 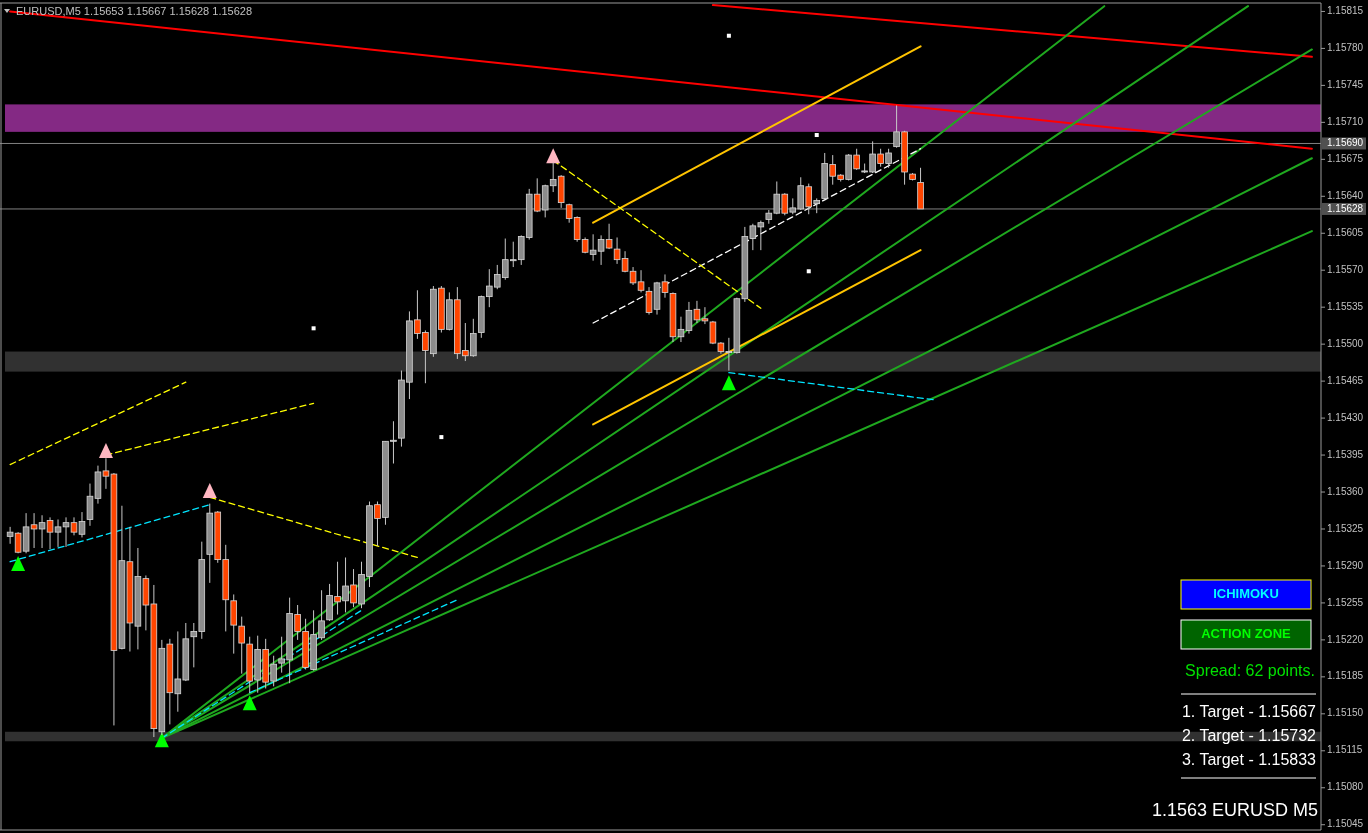 What do you see at coordinates (1249, 735) in the screenshot?
I see `annotation: 2. Target - 1.15732` at bounding box center [1249, 735].